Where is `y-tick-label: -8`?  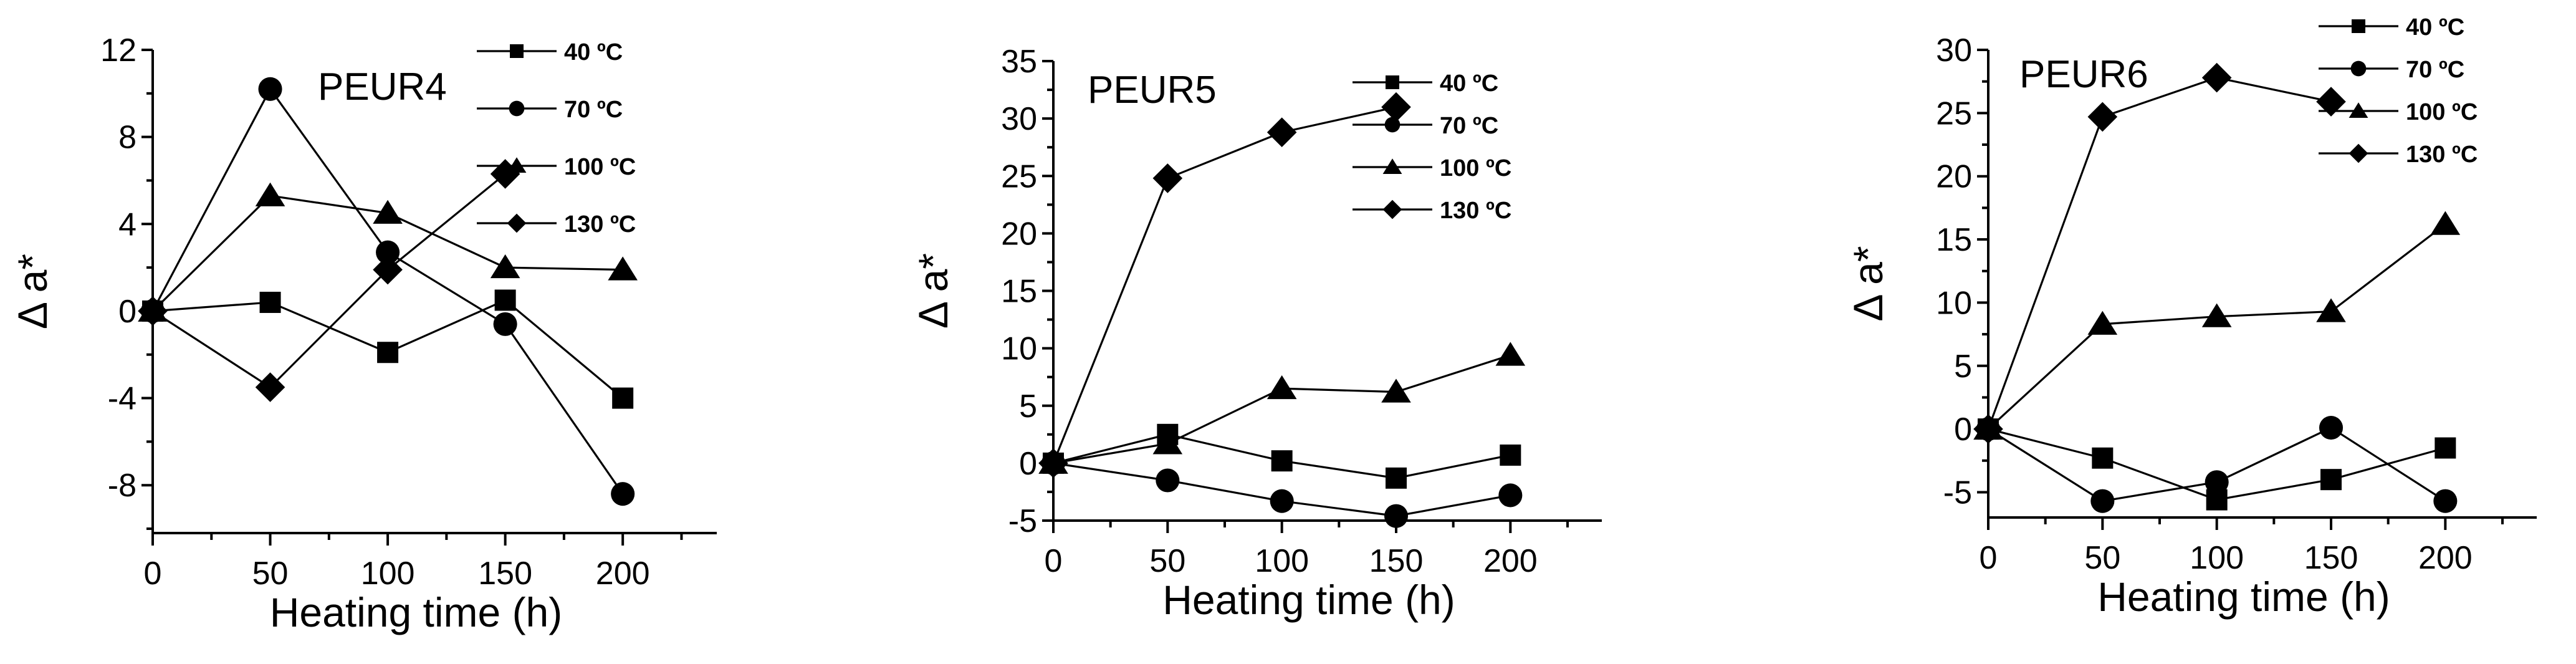 y-tick-label: -8 is located at coordinates (122, 486).